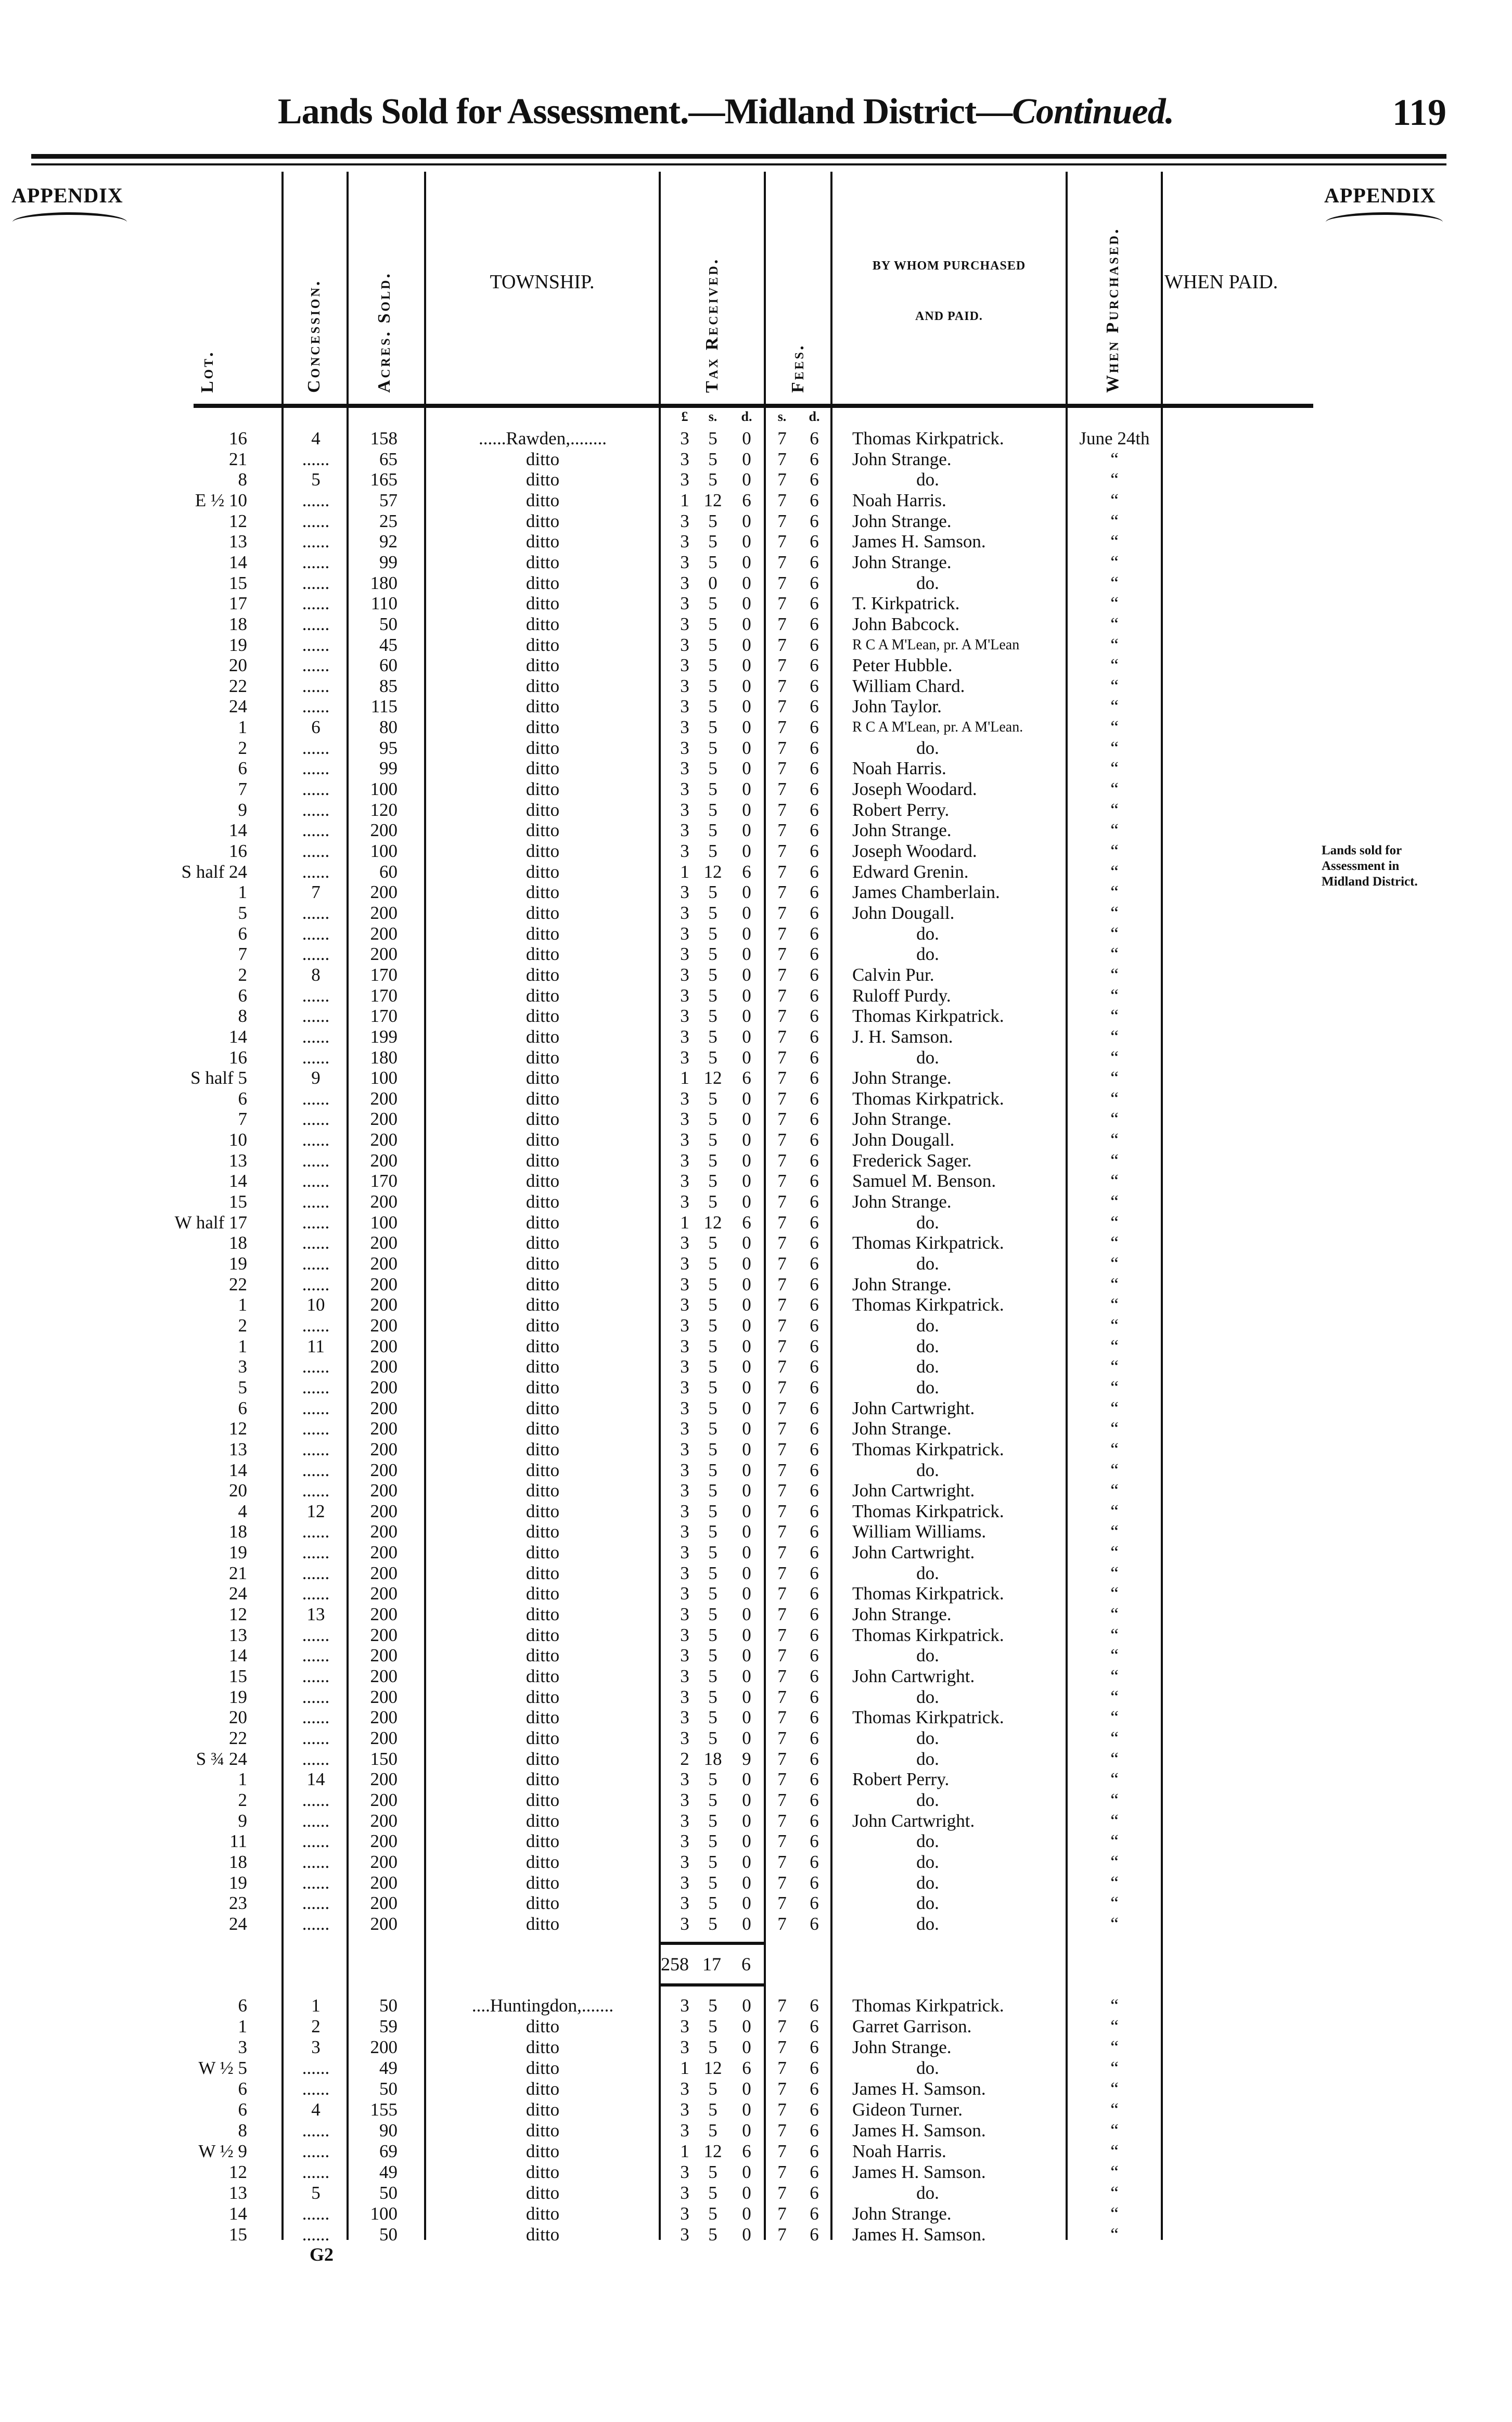 The height and width of the screenshot is (2422, 1512). I want to click on cell-tax-pounds: 1, so click(684, 1078).